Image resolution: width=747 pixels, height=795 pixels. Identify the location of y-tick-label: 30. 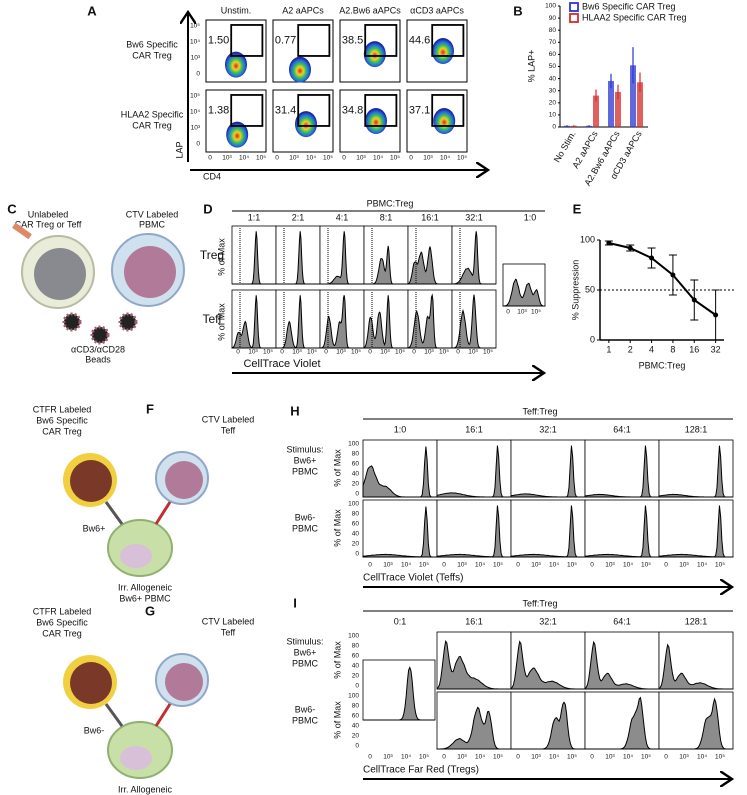
(553, 90).